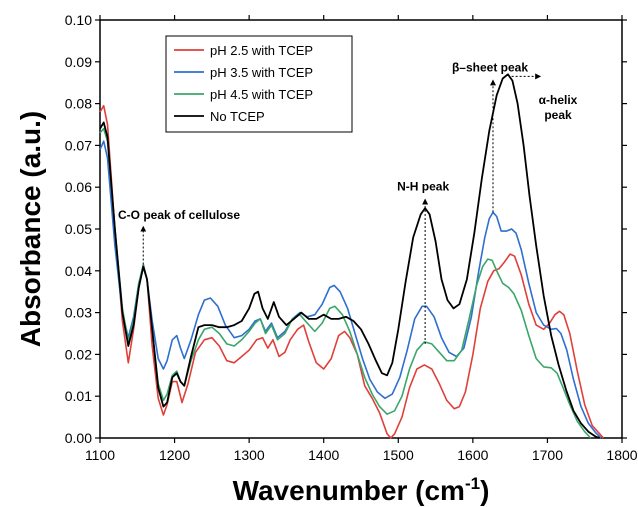  Describe the element at coordinates (179, 215) in the screenshot. I see `annotation-label: C-O peak of cellulose` at that location.